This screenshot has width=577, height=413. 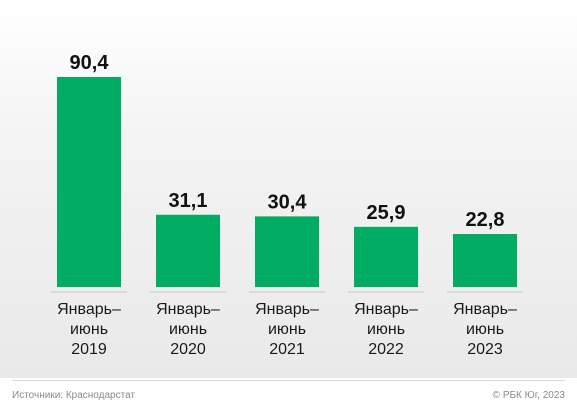 I want to click on tick-label-1-2: 2020, so click(x=188, y=349).